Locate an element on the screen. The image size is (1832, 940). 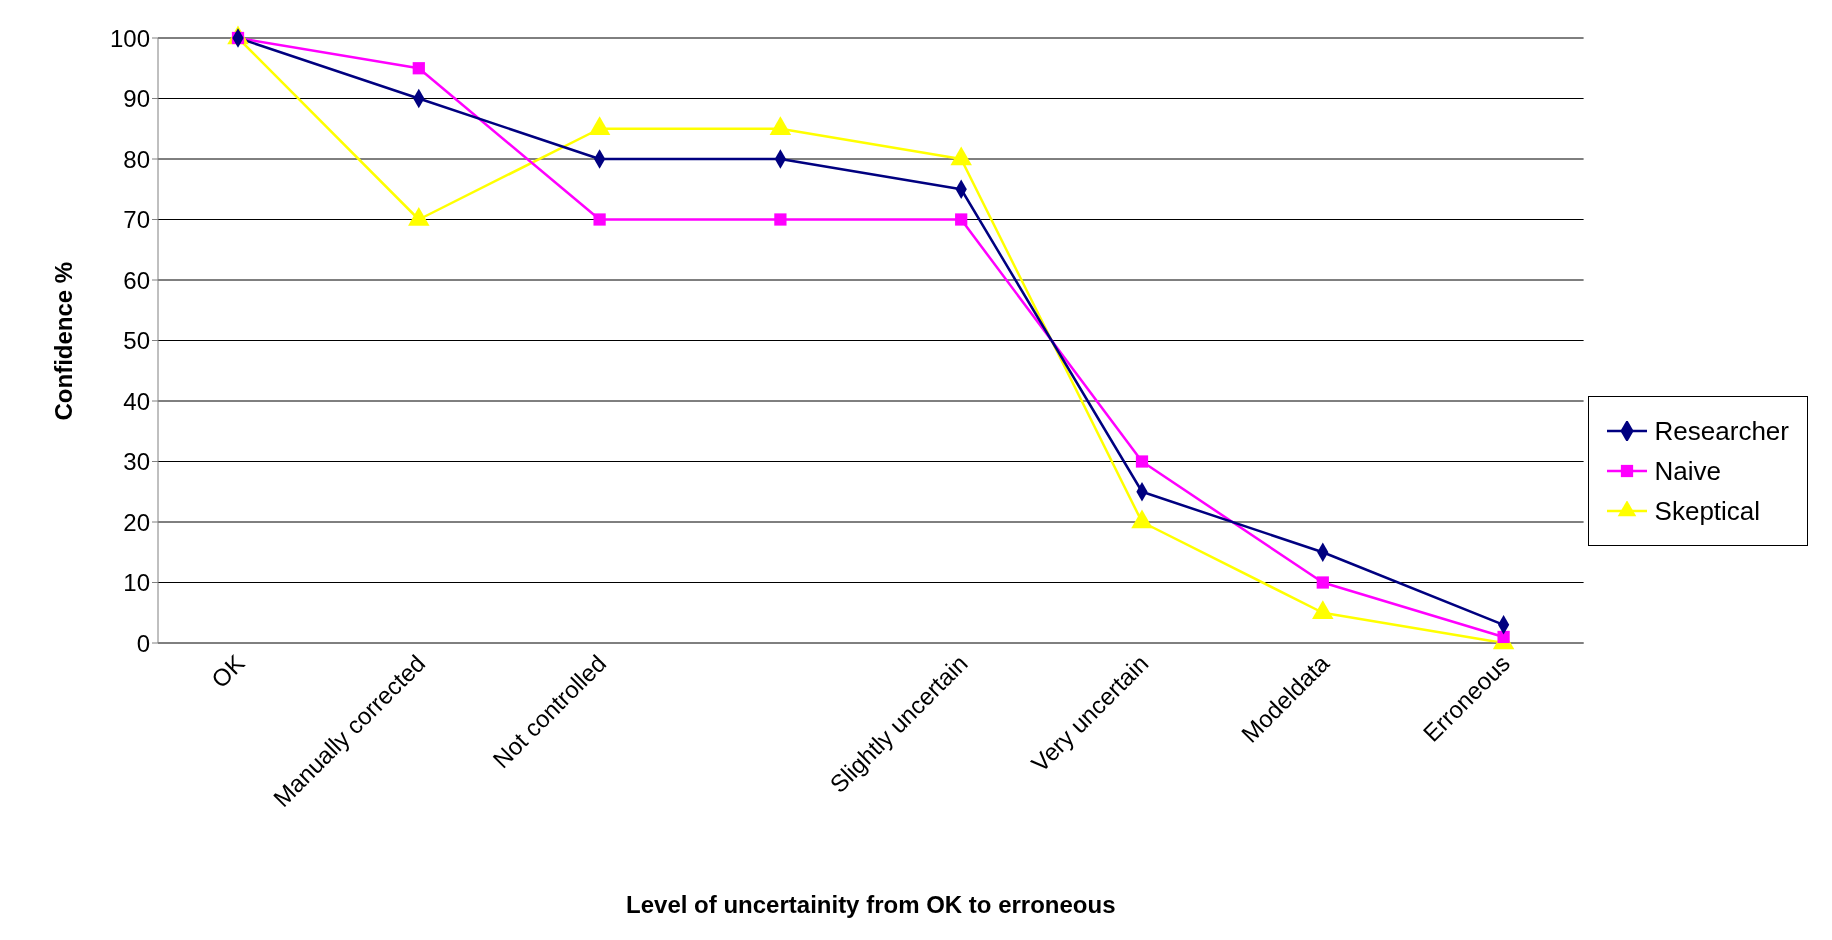
x-axis-title: Level of uncertainity from OK to erroneous is located at coordinates (871, 904).